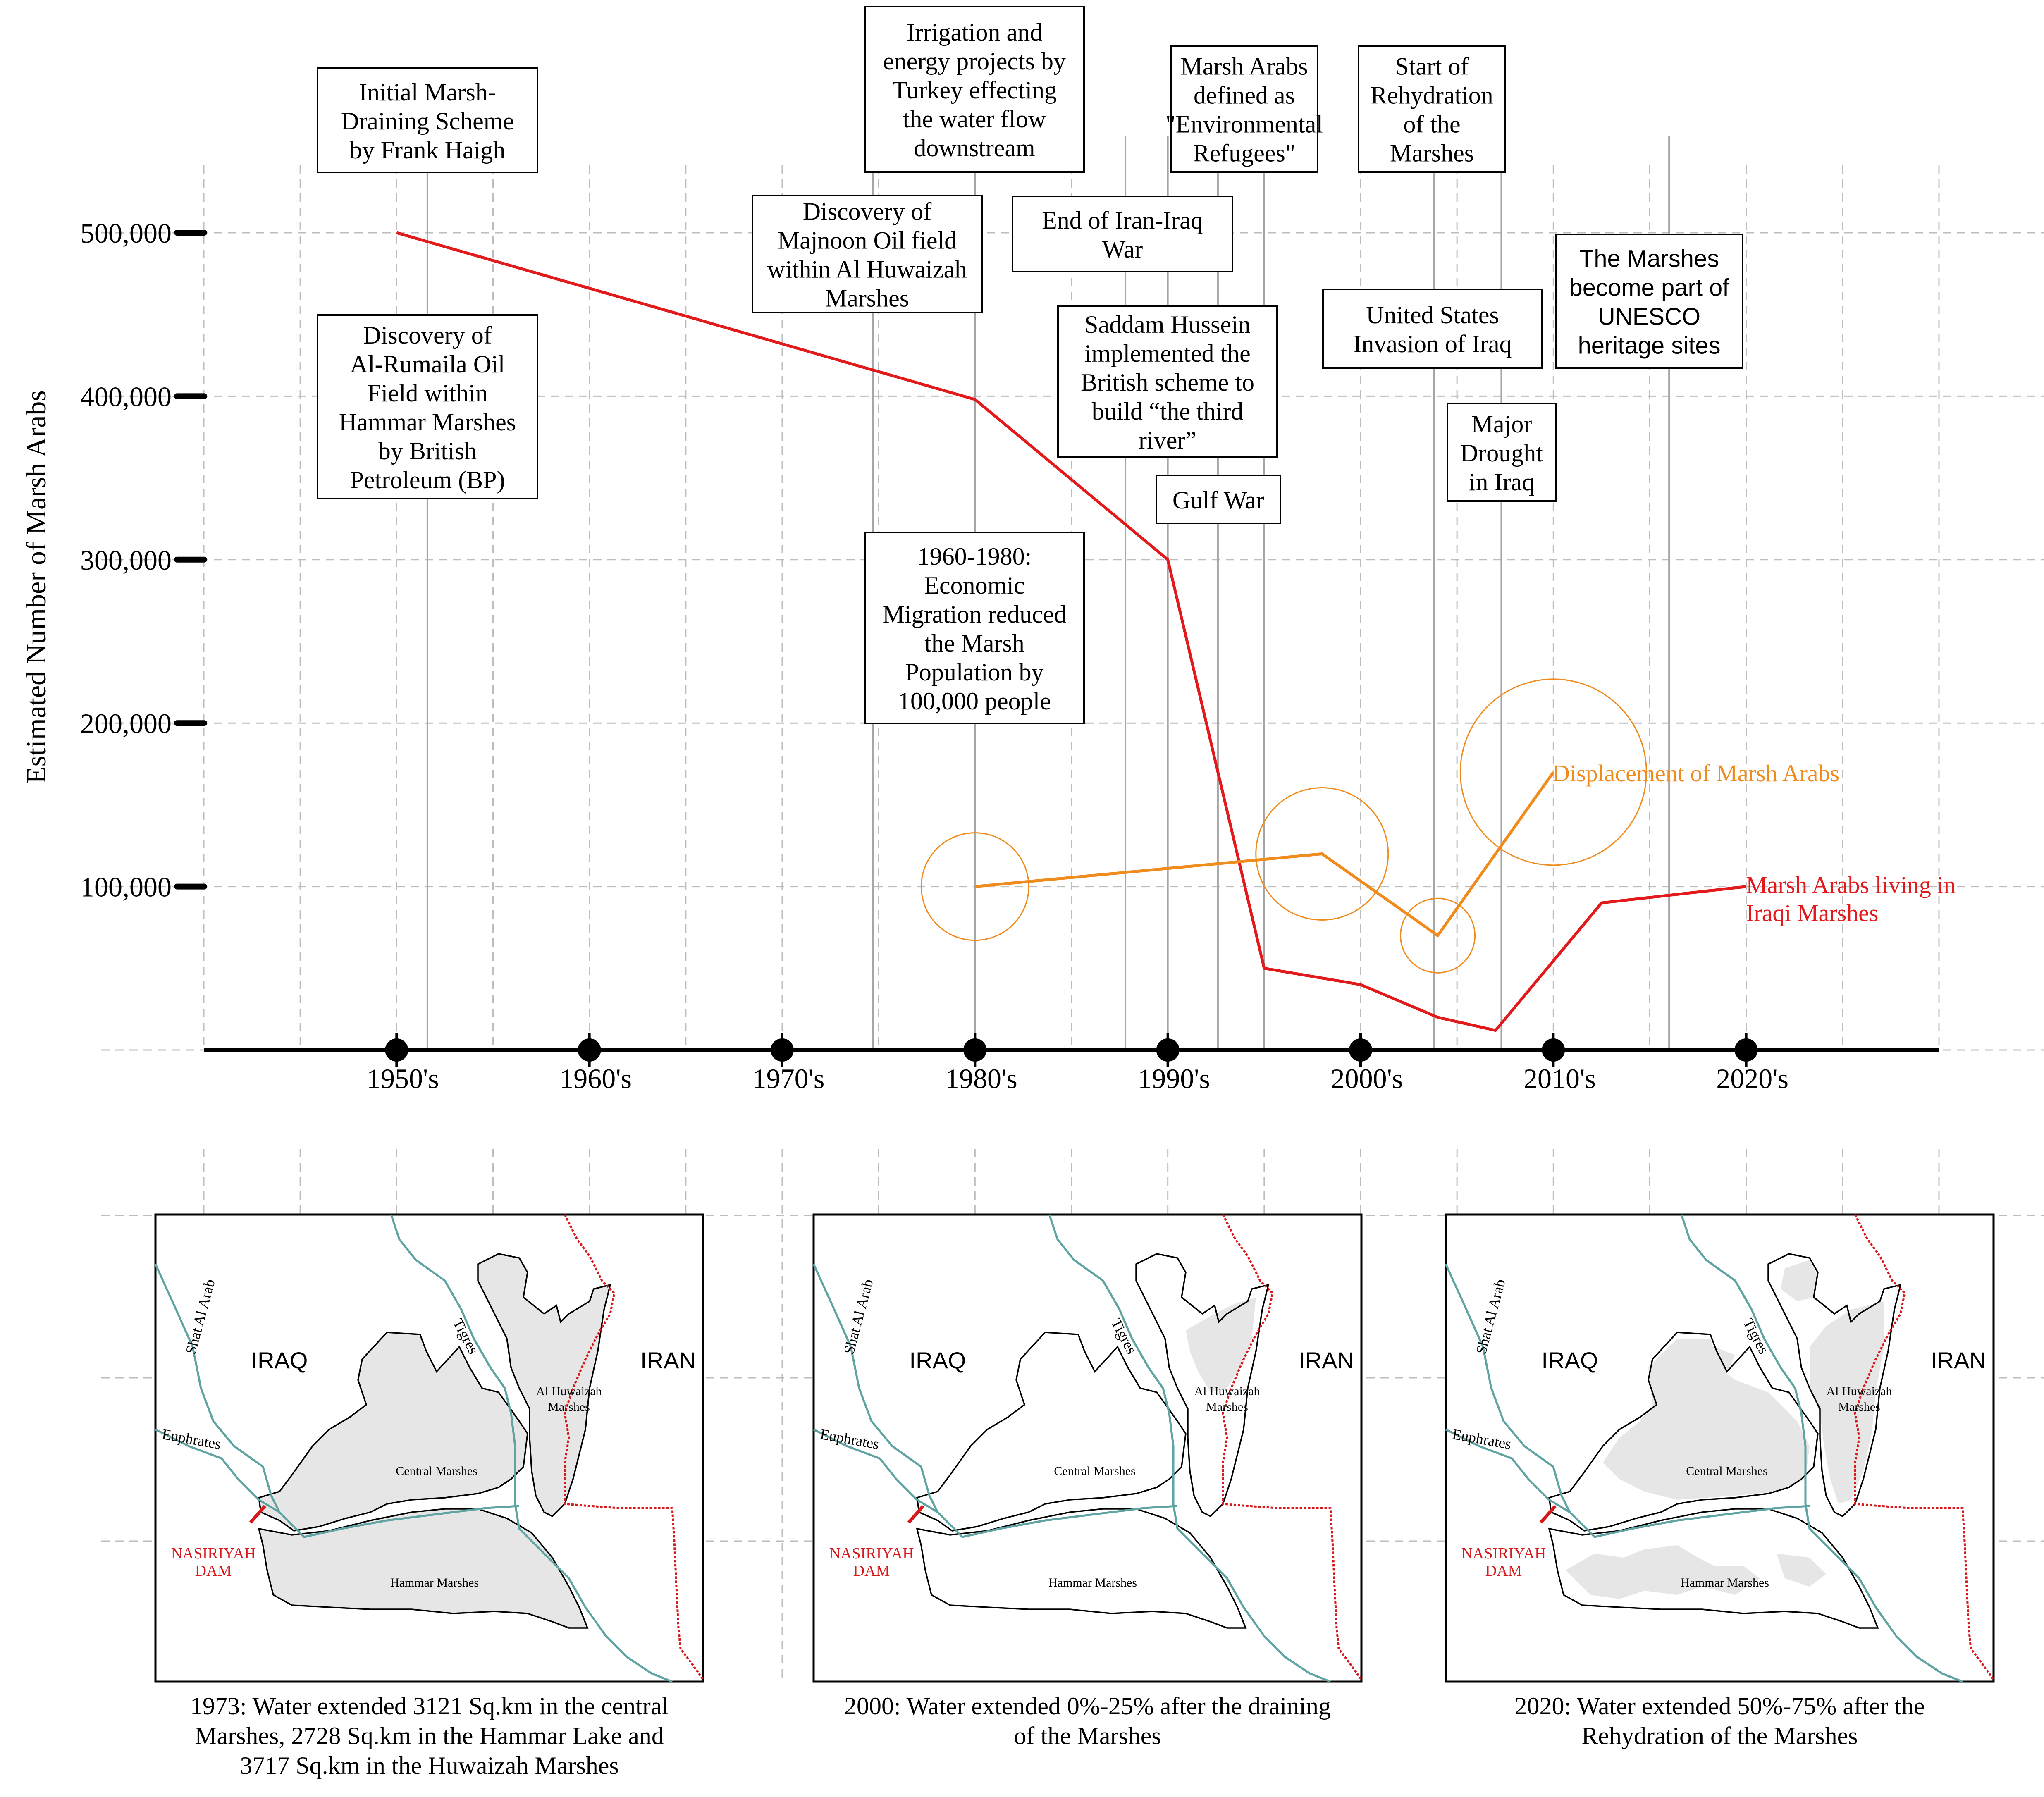 This screenshot has height=1797, width=2044. Describe the element at coordinates (1501, 424) in the screenshot. I see `event-label: Major` at that location.